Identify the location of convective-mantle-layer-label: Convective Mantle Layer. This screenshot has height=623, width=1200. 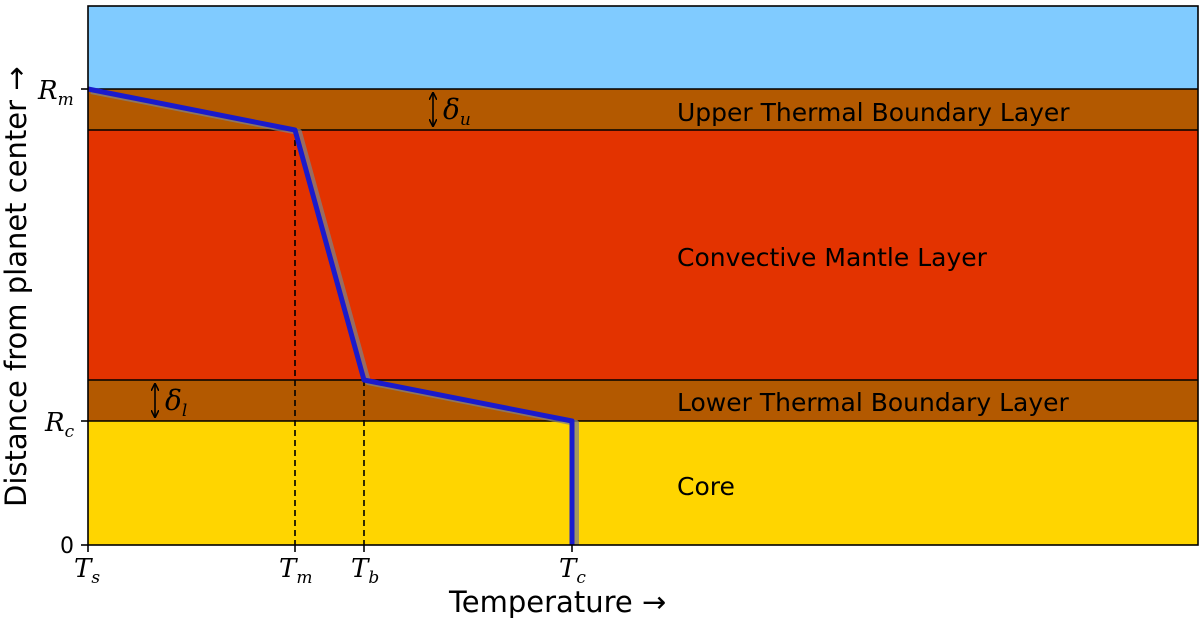
(832, 257).